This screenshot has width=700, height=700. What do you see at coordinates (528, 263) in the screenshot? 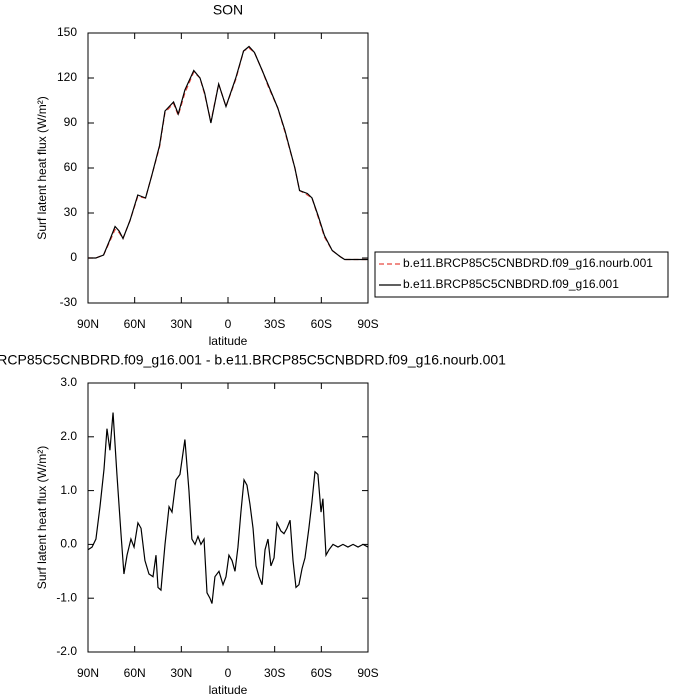
I see `legend-label: b.e11.BRCP85C5CNBDRD.f09_g16.nourb.001` at bounding box center [528, 263].